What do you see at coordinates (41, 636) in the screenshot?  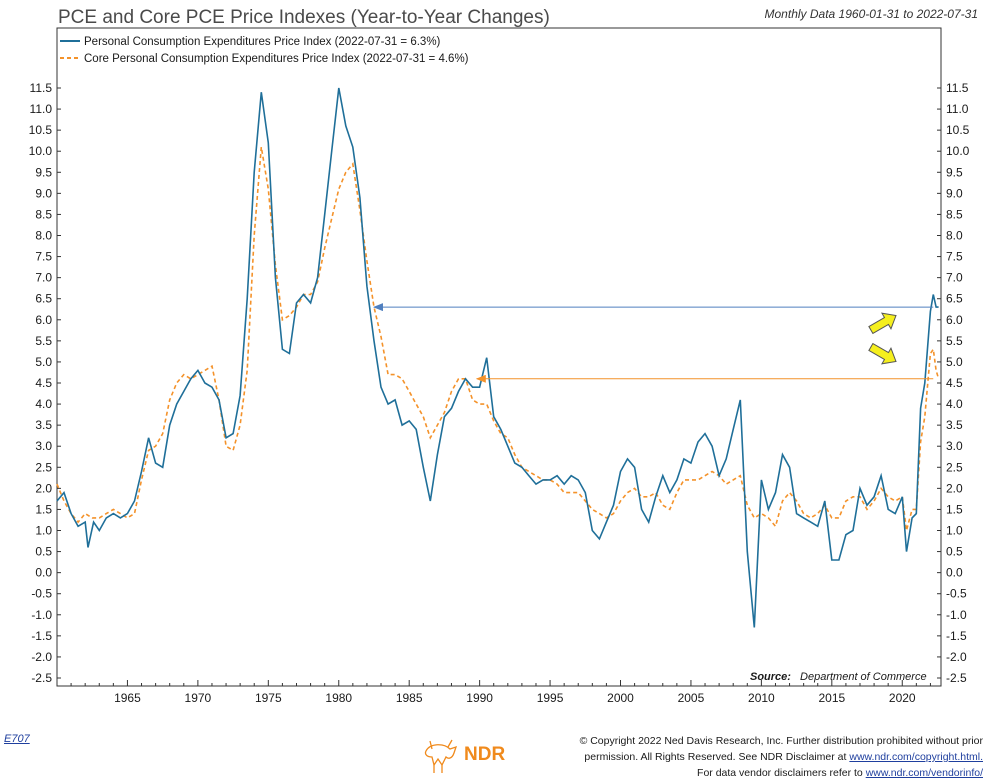 I see `y-tick-label-left: -1.5` at bounding box center [41, 636].